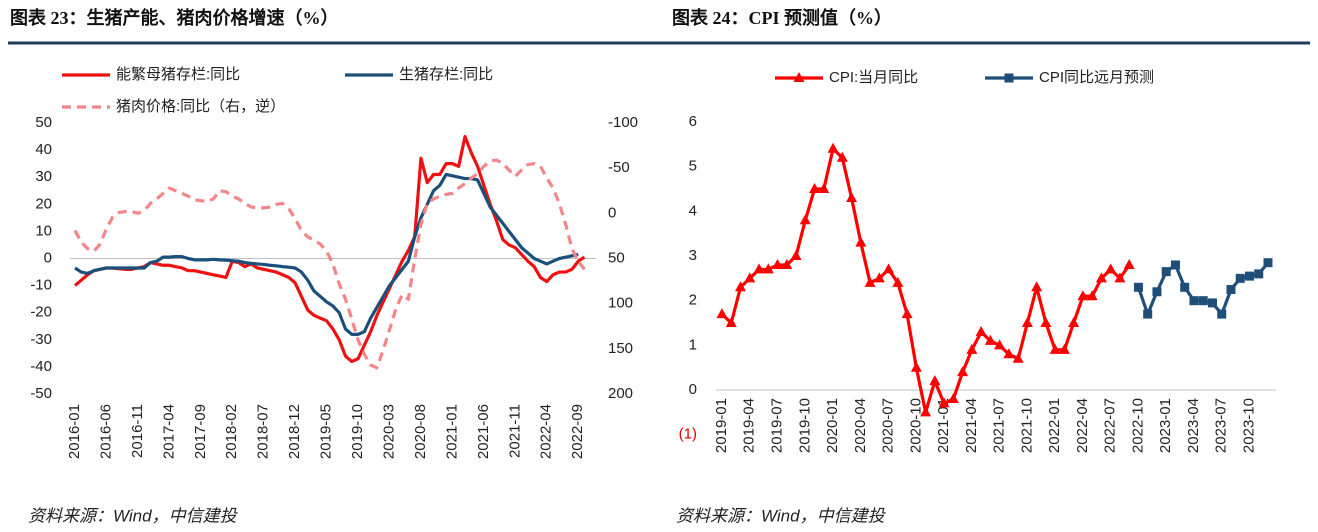 This screenshot has width=1318, height=532. I want to click on y-tick-label: 40, so click(43, 149).